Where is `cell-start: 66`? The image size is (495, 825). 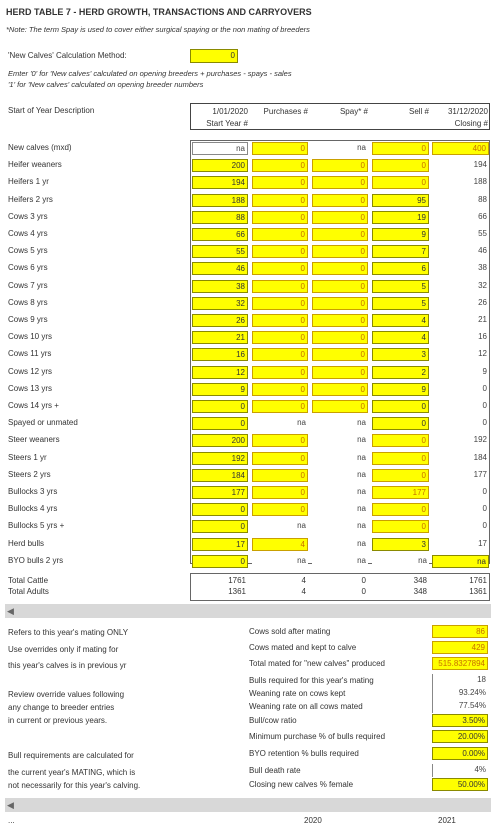 cell-start: 66 is located at coordinates (220, 234).